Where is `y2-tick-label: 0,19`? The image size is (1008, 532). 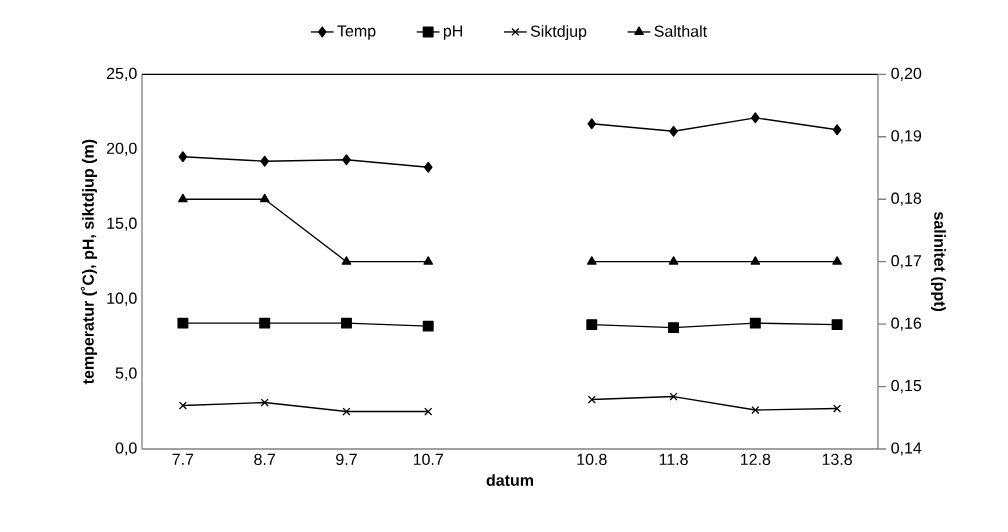 y2-tick-label: 0,19 is located at coordinates (906, 137).